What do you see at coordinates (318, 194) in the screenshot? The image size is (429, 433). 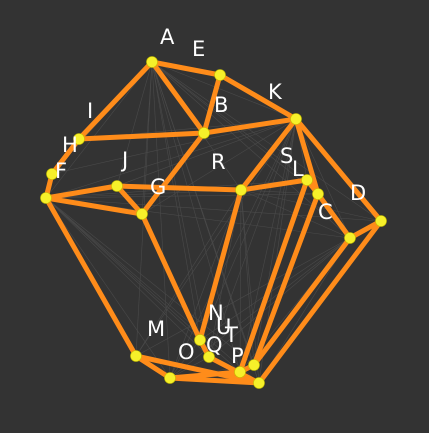 I see `vertex-L` at bounding box center [318, 194].